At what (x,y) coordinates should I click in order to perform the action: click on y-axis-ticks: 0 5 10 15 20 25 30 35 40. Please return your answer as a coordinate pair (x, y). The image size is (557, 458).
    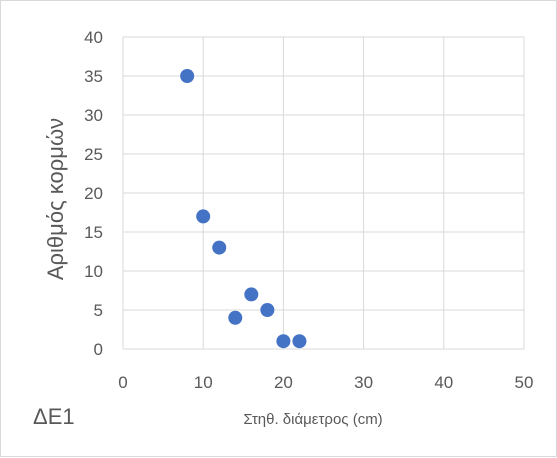
    Looking at the image, I should click on (93, 193).